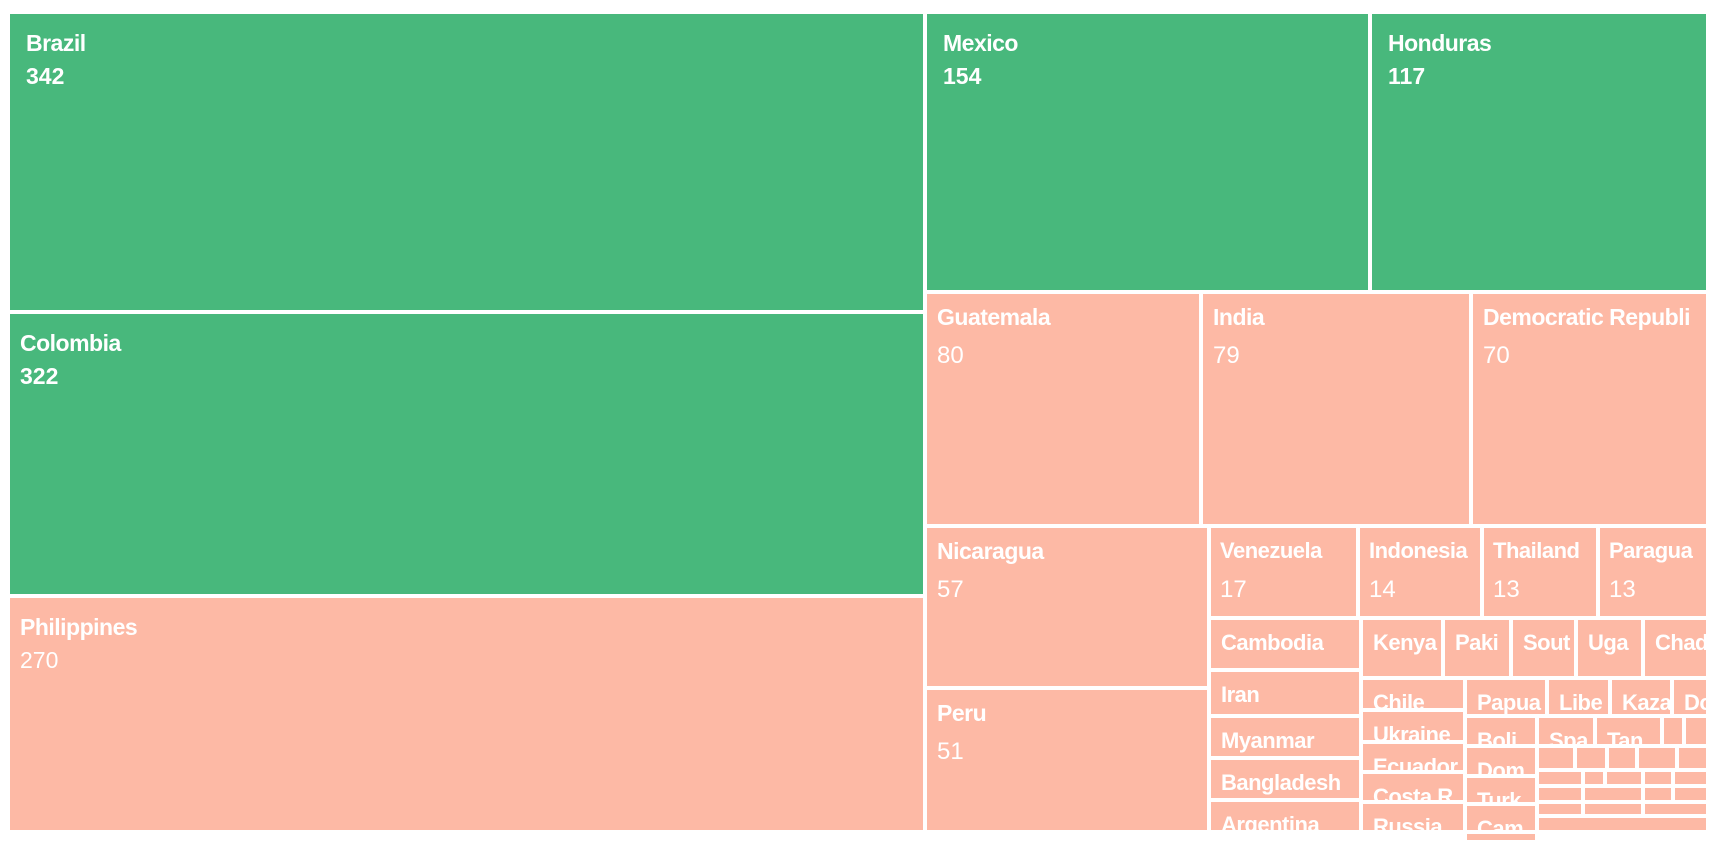 The width and height of the screenshot is (1718, 842). I want to click on cell-value: 270, so click(39, 660).